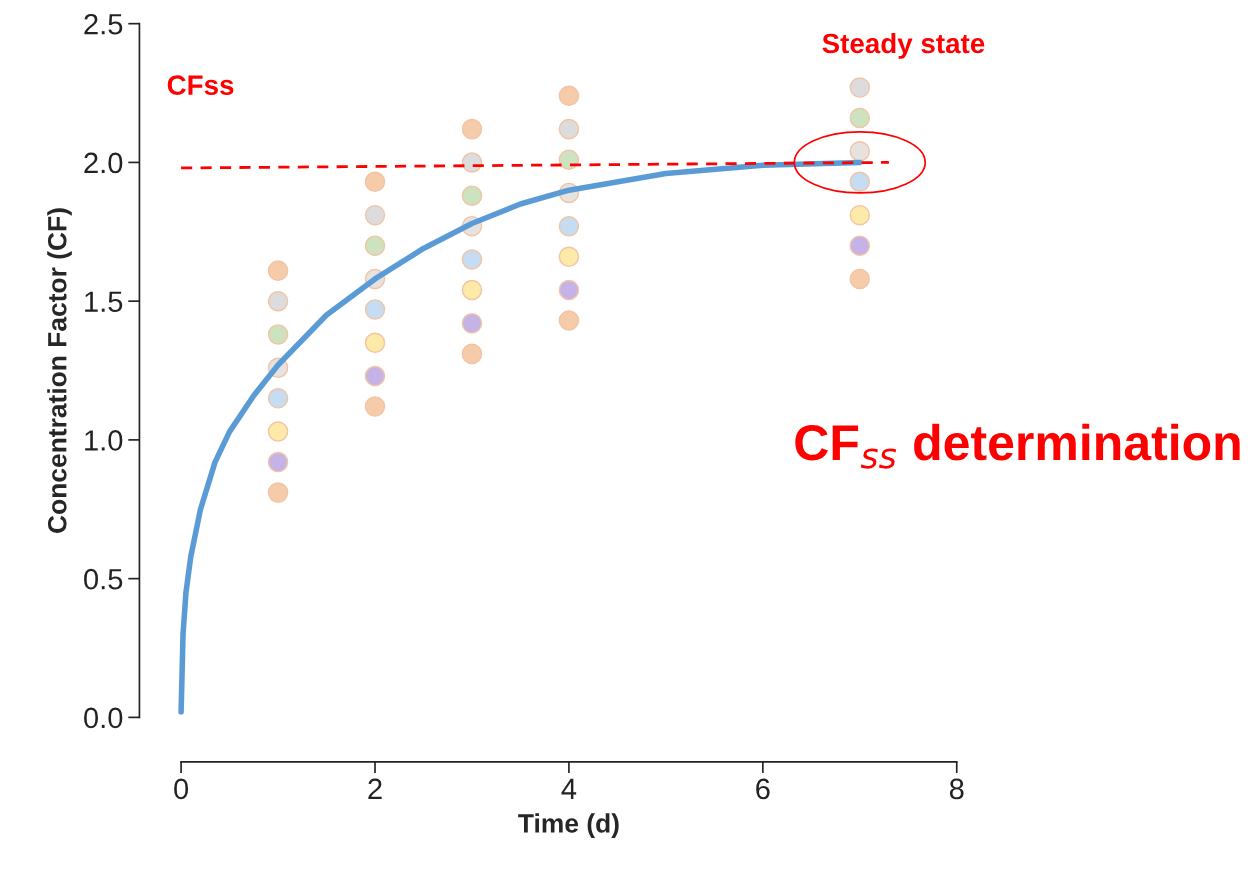 The image size is (1249, 877). Describe the element at coordinates (569, 788) in the screenshot. I see `x-tick-label: 4` at that location.